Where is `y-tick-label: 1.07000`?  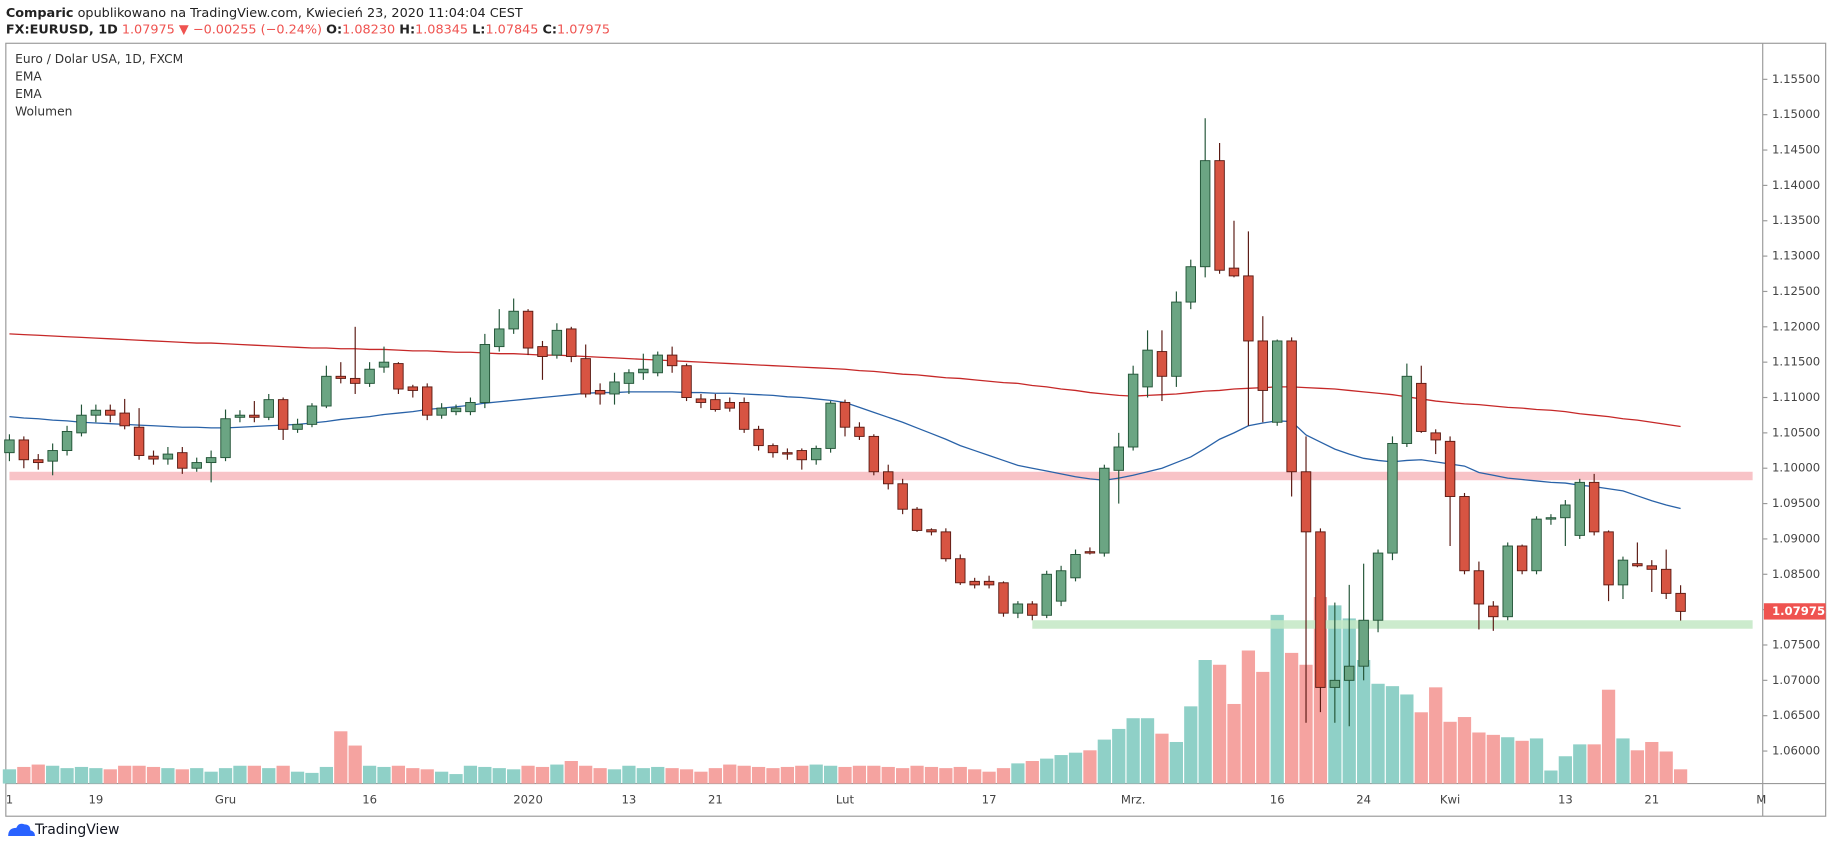
y-tick-label: 1.07000 is located at coordinates (1796, 680).